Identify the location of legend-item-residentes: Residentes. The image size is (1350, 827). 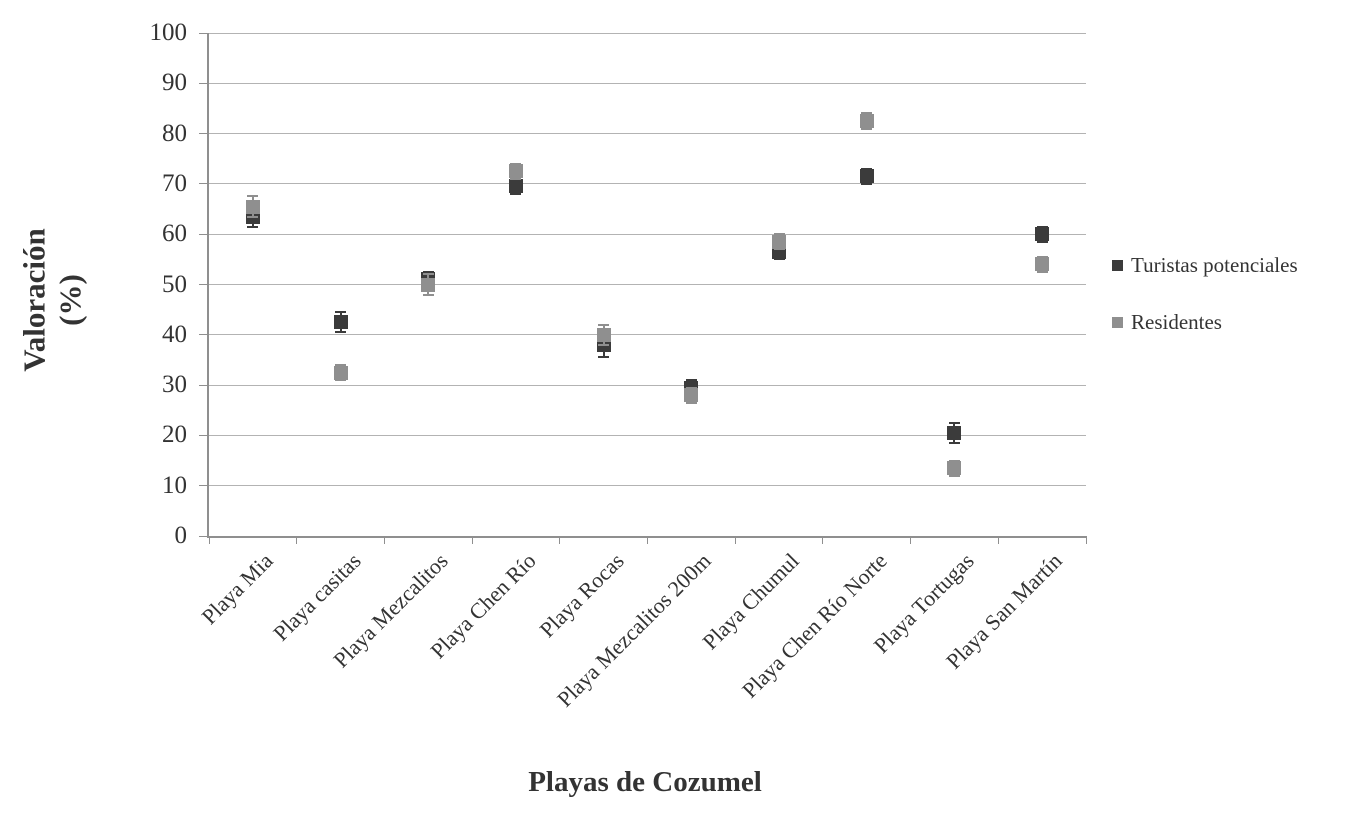
(1205, 322).